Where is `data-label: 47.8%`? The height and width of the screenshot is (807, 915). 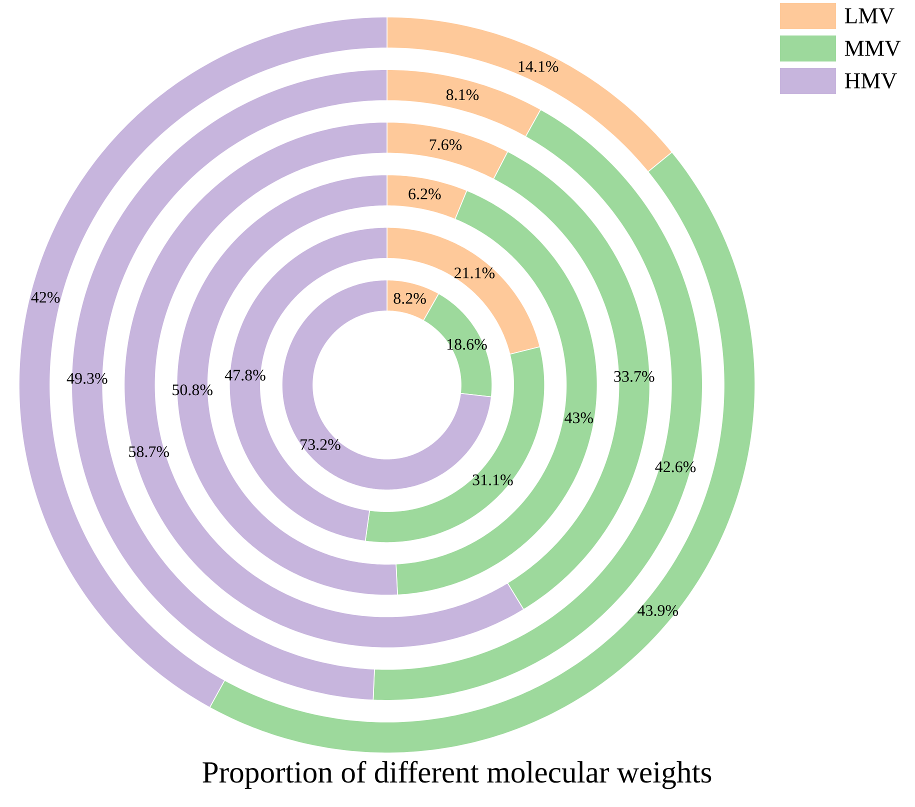
data-label: 47.8% is located at coordinates (245, 375).